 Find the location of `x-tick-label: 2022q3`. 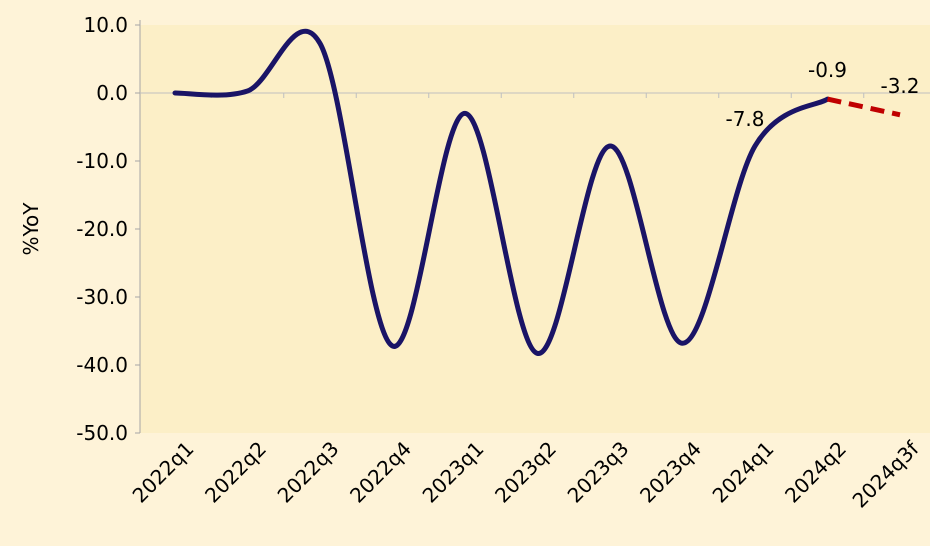

x-tick-label: 2022q3 is located at coordinates (308, 472).